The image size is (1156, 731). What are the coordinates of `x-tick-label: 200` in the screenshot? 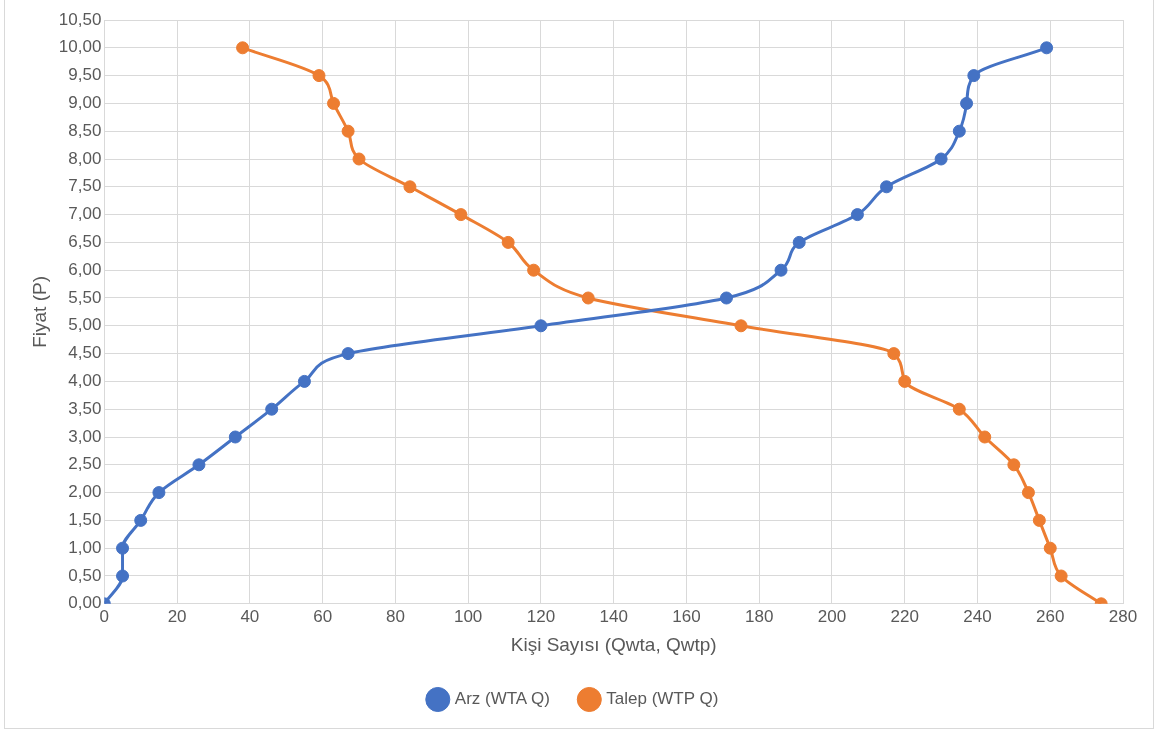 It's located at (832, 616).